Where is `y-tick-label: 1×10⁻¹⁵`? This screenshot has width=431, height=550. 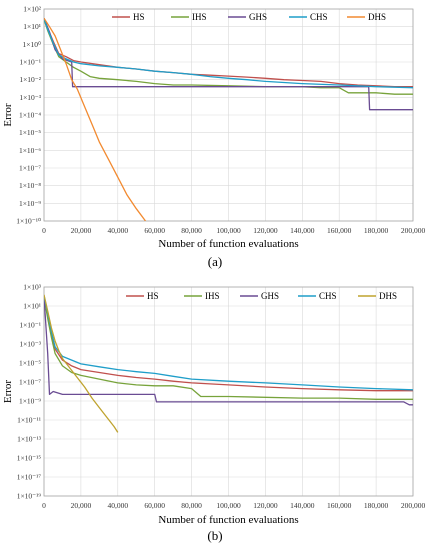
y-tick-label: 1×10⁻¹⁵ is located at coordinates (29, 458).